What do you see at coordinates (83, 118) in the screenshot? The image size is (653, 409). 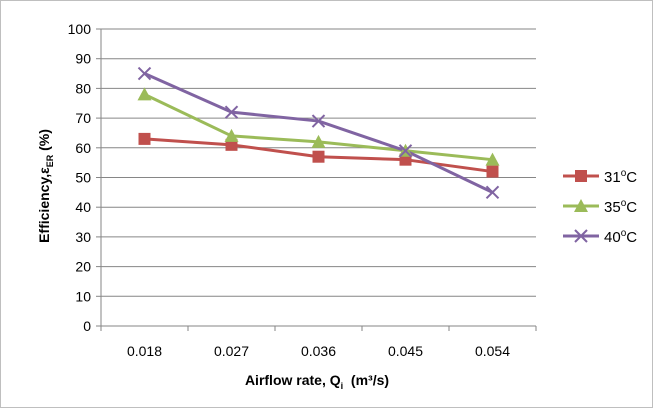 I see `y-tick-label: 70` at bounding box center [83, 118].